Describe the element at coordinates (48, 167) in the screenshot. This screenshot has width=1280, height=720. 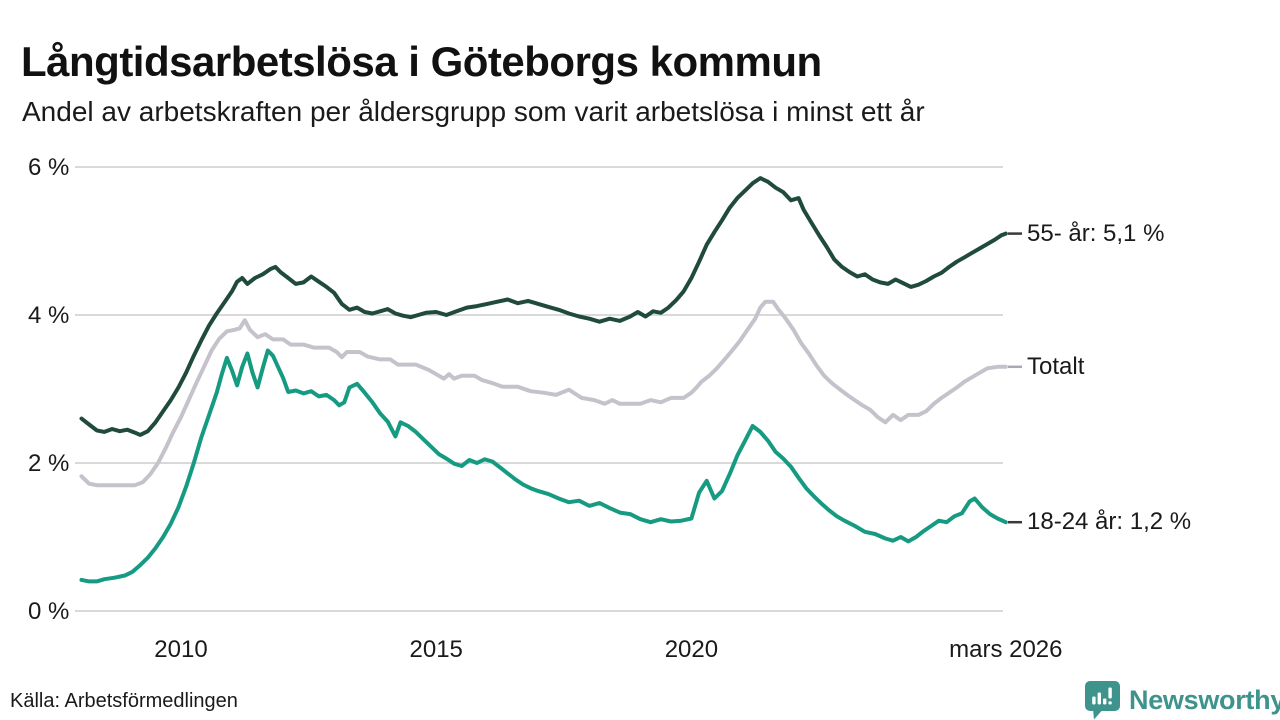
I see `y-tick-label: 6 %` at that location.